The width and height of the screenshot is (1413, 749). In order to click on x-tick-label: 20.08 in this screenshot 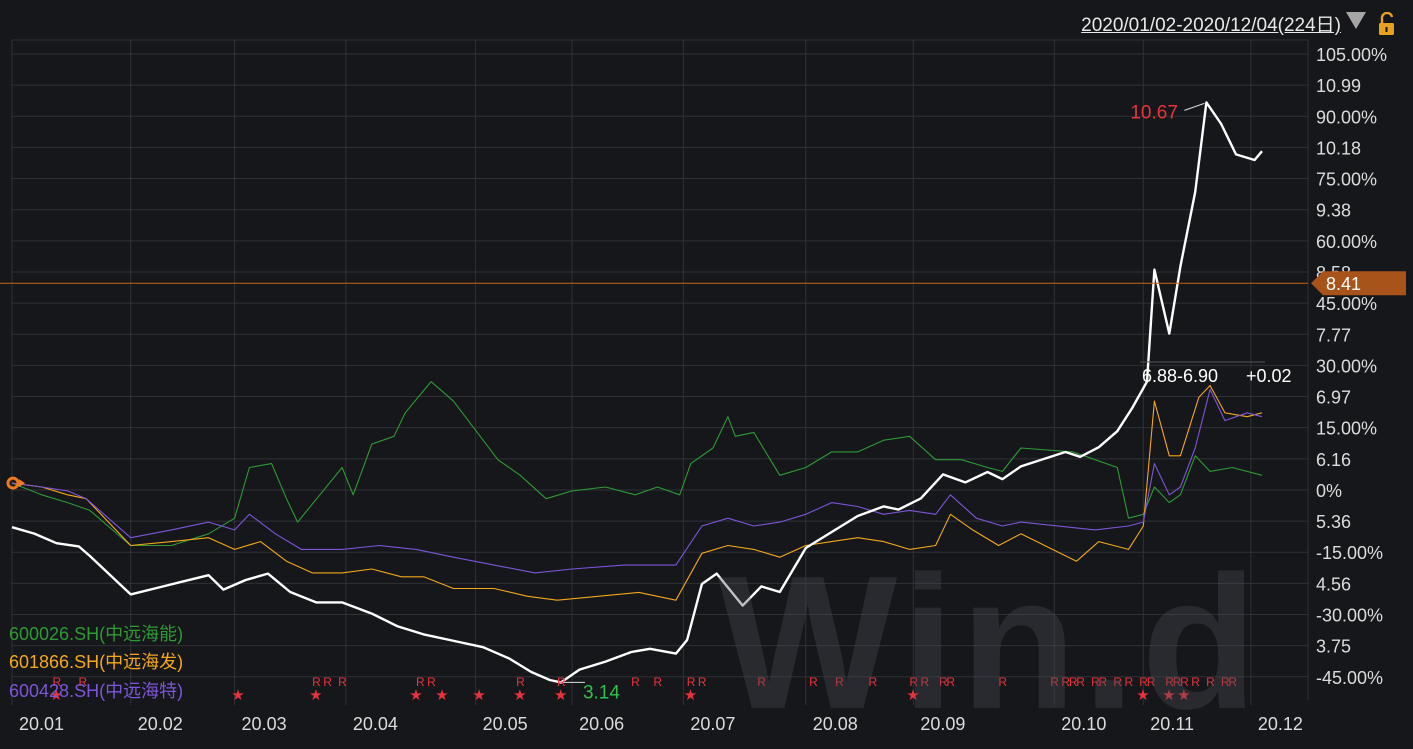, I will do `click(835, 724)`.